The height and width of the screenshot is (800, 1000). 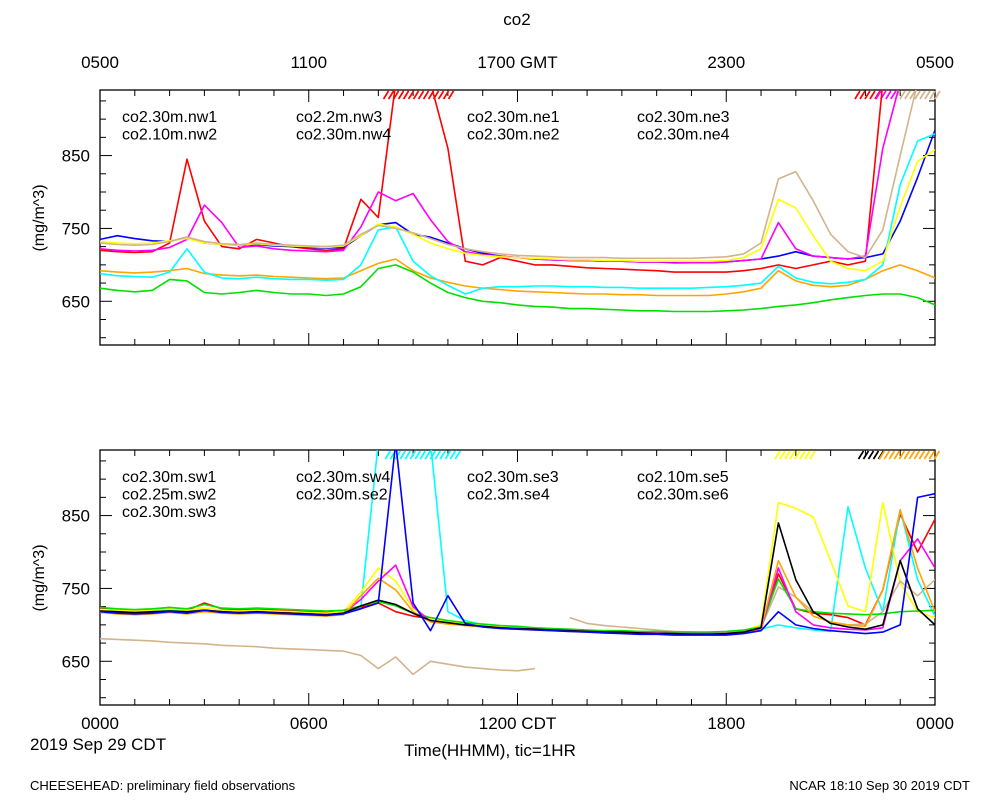 I want to click on footer-right: NCAR 18:10 Sep 30 2019 CDT, so click(x=879, y=785).